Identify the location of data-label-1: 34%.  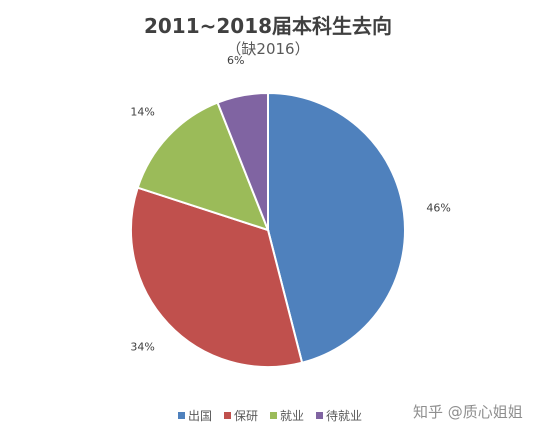
(142, 347).